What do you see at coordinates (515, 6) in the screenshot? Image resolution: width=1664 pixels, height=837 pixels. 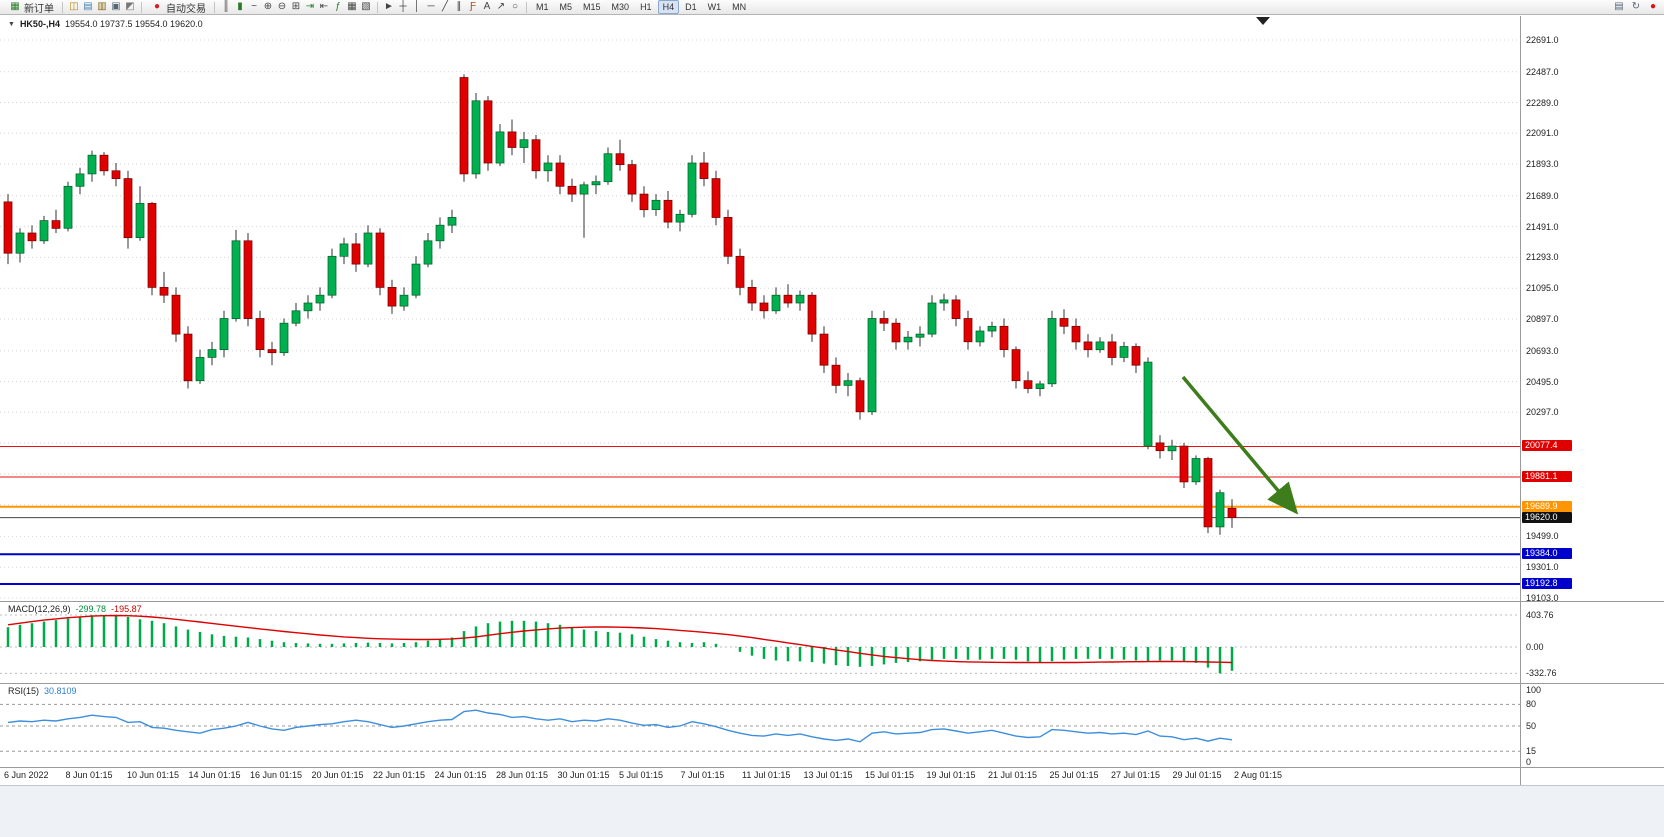 I see `shapes-icon: ○` at bounding box center [515, 6].